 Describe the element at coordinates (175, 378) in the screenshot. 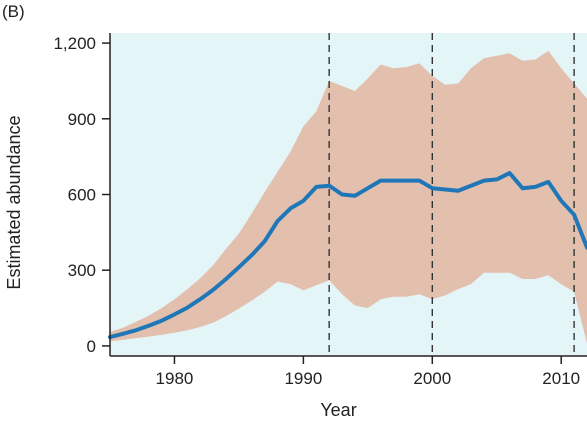

I see `x-tick-label: 1980` at that location.